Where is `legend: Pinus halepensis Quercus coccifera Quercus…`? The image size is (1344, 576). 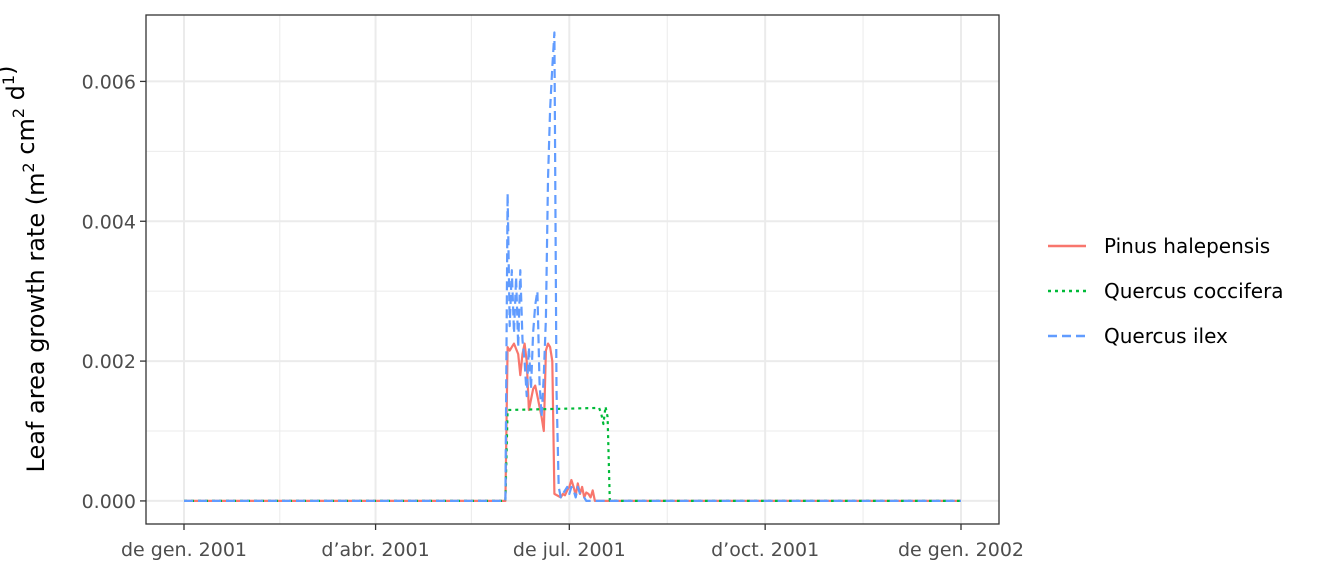
legend: Pinus halepensis Quercus coccifera Quercus… is located at coordinates (1166, 291).